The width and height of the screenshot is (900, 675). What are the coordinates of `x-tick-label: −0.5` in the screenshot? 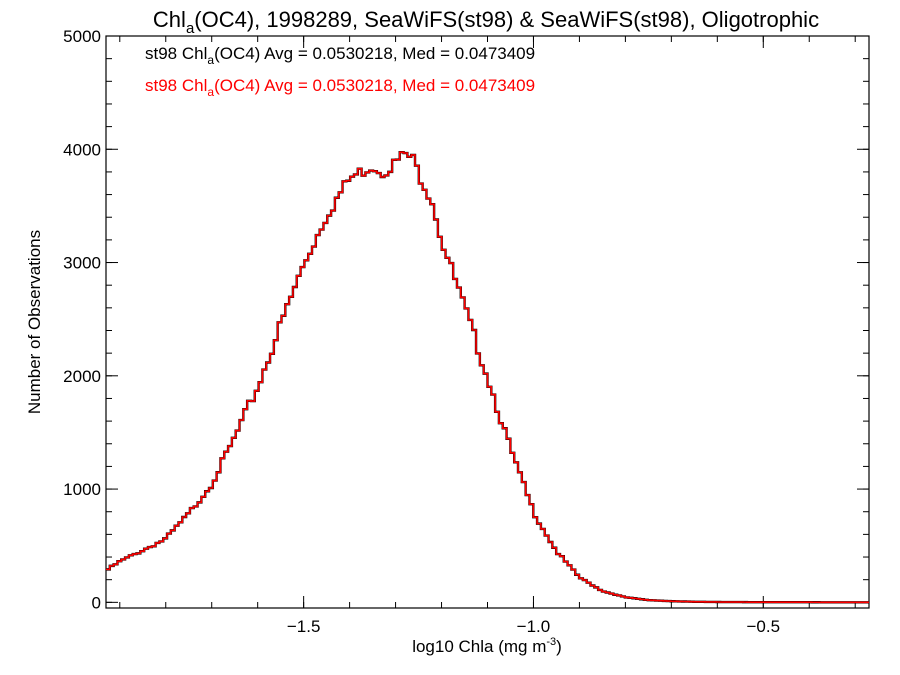 It's located at (764, 626).